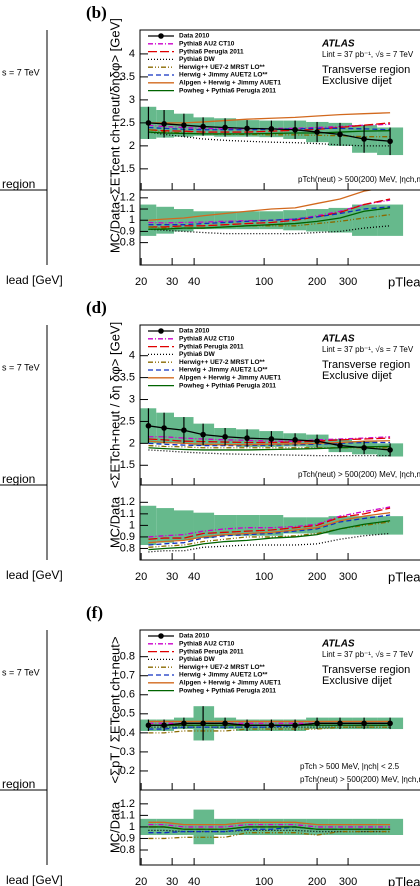 The height and width of the screenshot is (886, 420). What do you see at coordinates (127, 771) in the screenshot?
I see `y-tick-label: 0.2` at bounding box center [127, 771].